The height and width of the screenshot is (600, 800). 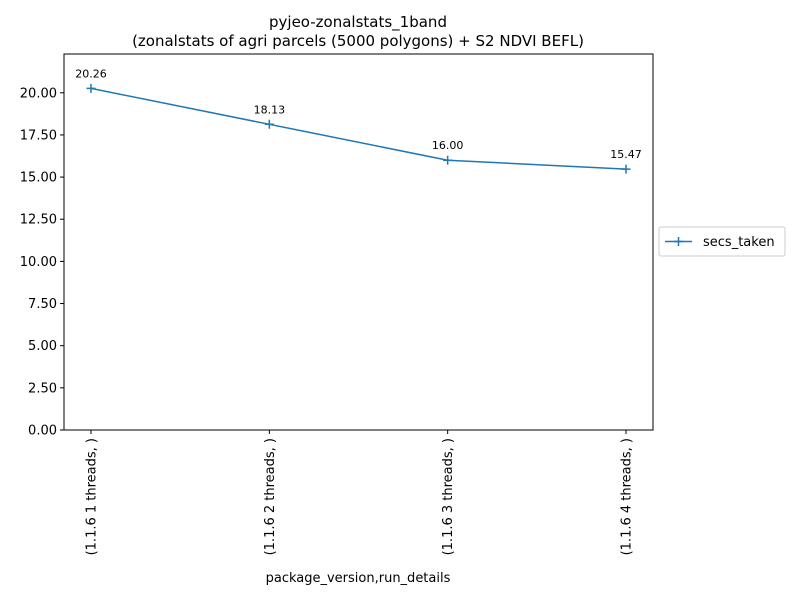 I want to click on x-axis-label: package_version,run_details, so click(x=358, y=578).